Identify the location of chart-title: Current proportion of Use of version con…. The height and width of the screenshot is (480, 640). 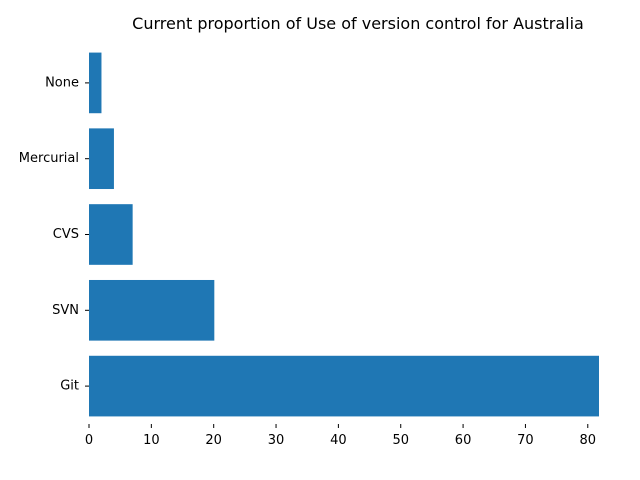
(358, 23).